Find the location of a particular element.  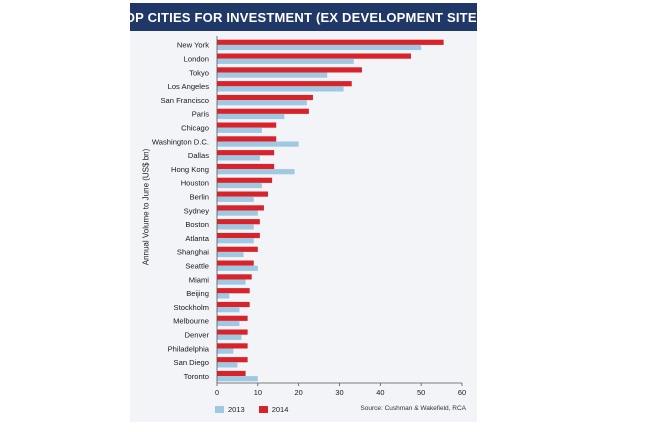

category-label: Miami is located at coordinates (199, 279).